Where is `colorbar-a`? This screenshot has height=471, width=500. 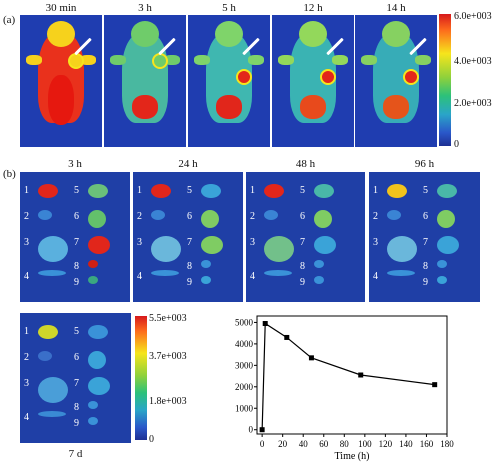
colorbar-a is located at coordinates (445, 80).